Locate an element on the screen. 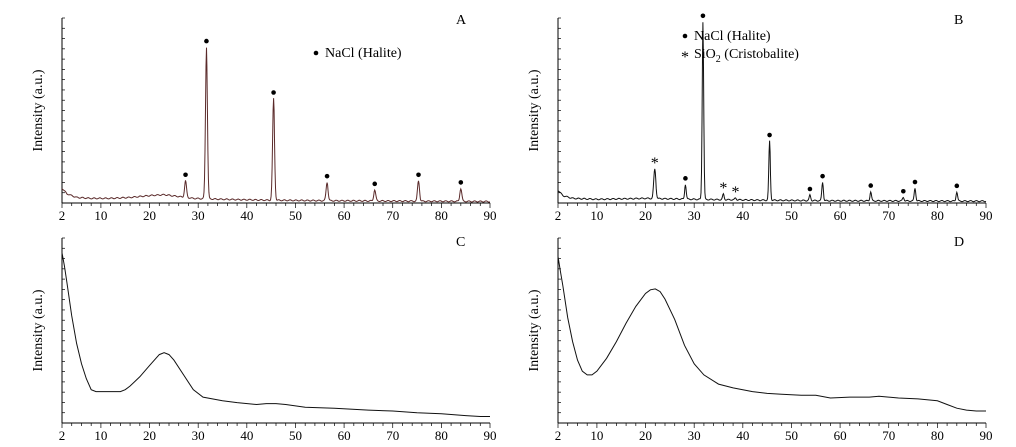 This screenshot has height=447, width=1016. xrd-trace-a is located at coordinates (276, 125).